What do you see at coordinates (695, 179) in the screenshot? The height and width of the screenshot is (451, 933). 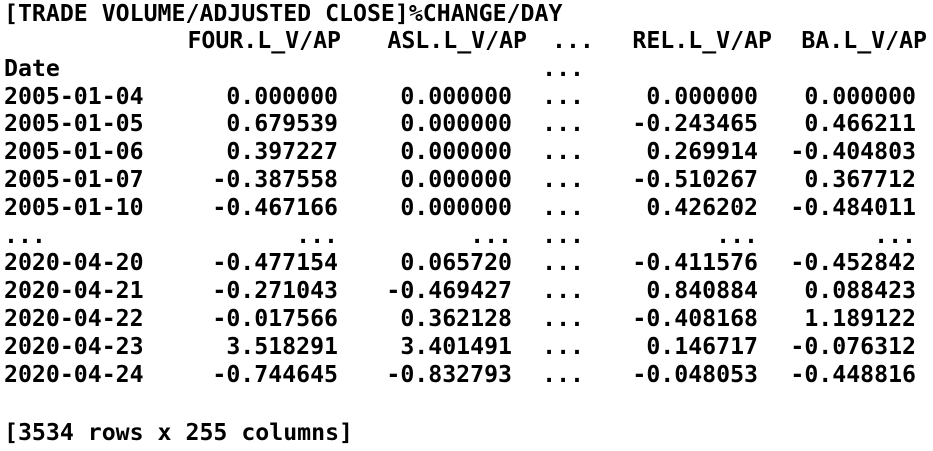 I see `cell-rel: -0.510267` at bounding box center [695, 179].